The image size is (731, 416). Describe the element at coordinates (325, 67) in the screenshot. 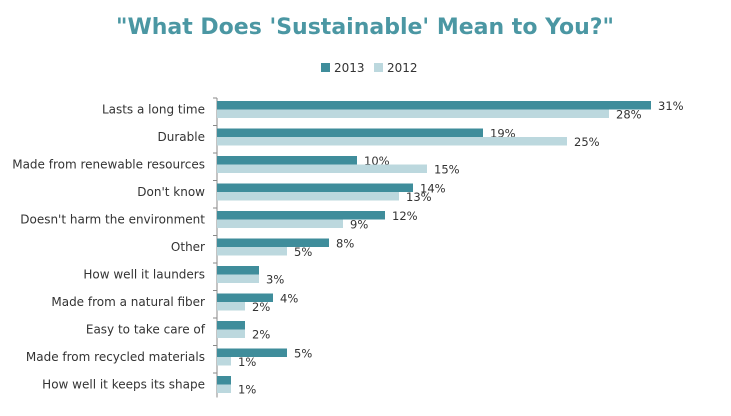

I see `legend-swatch-2013` at that location.